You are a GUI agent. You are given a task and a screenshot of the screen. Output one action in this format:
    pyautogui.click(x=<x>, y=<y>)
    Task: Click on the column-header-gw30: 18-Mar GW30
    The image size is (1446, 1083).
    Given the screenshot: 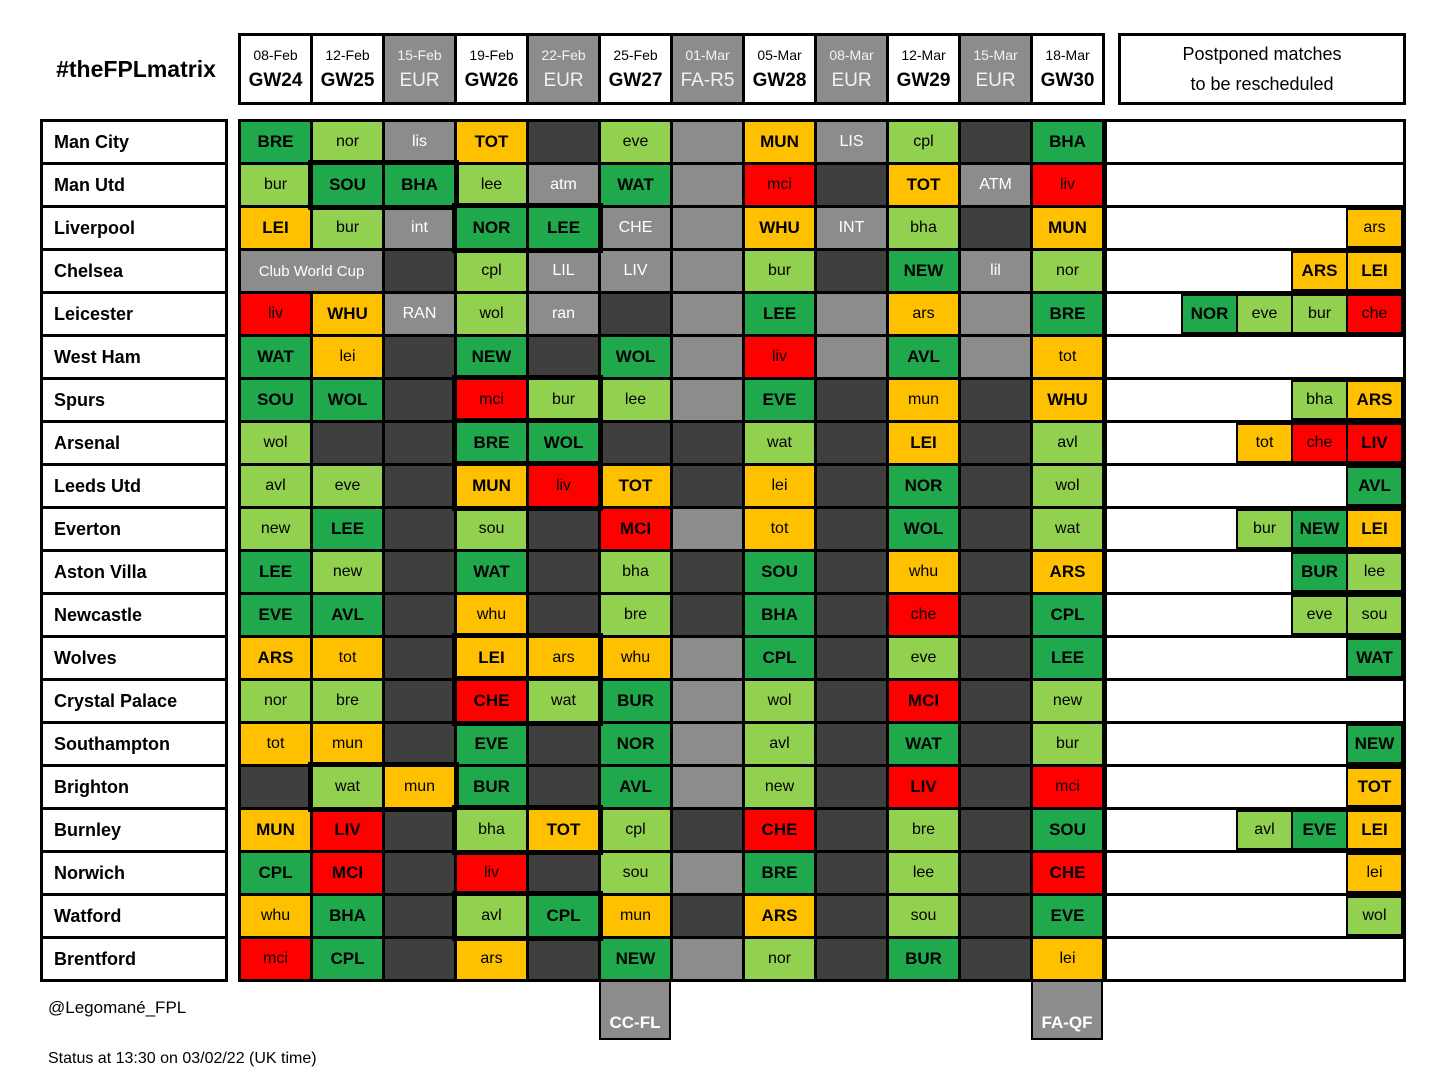 What is the action you would take?
    pyautogui.click(x=1067, y=69)
    